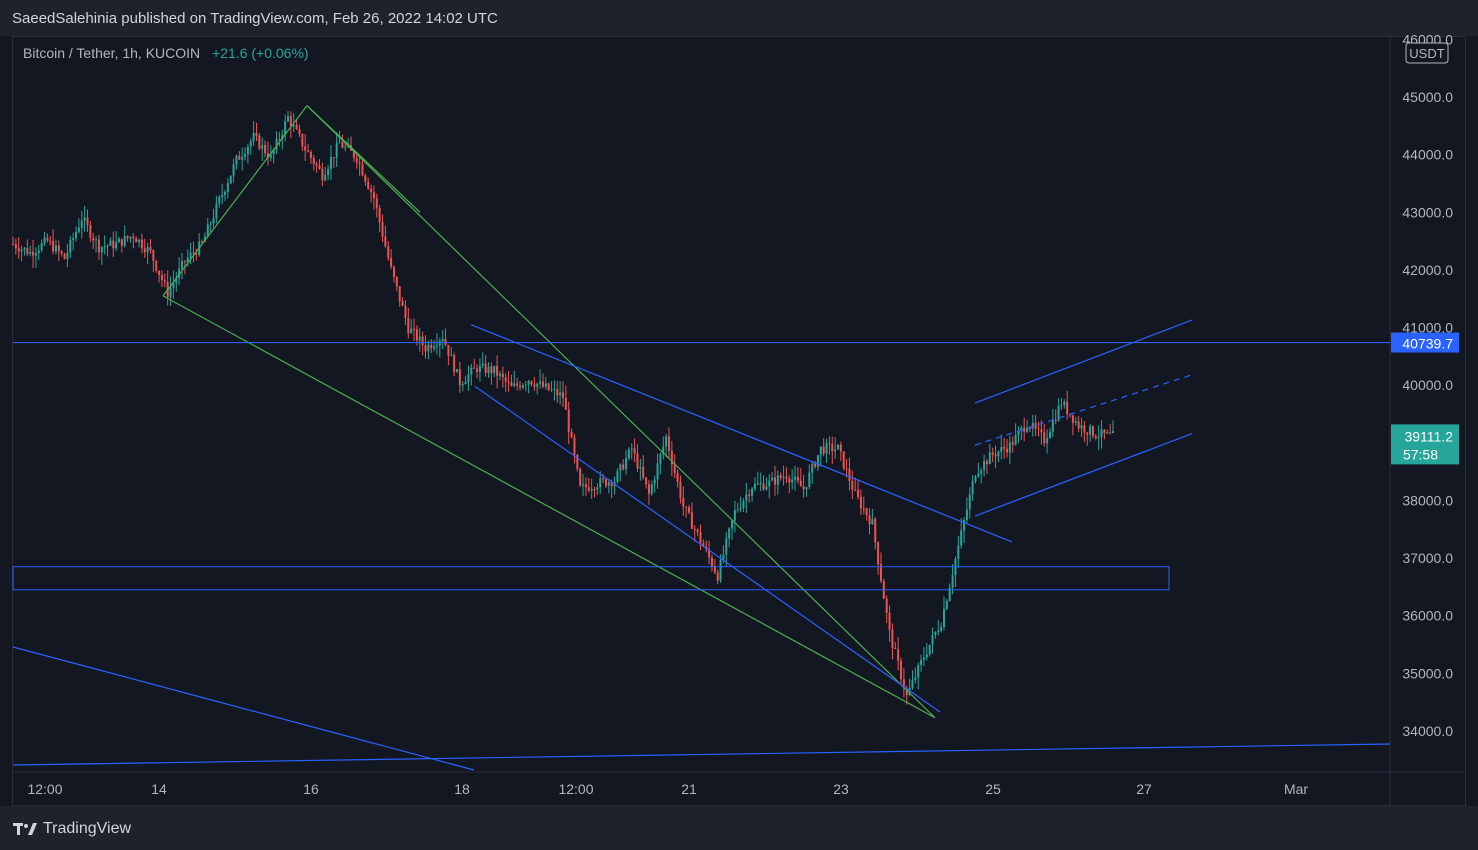  I want to click on time-tick-label: 21, so click(689, 789).